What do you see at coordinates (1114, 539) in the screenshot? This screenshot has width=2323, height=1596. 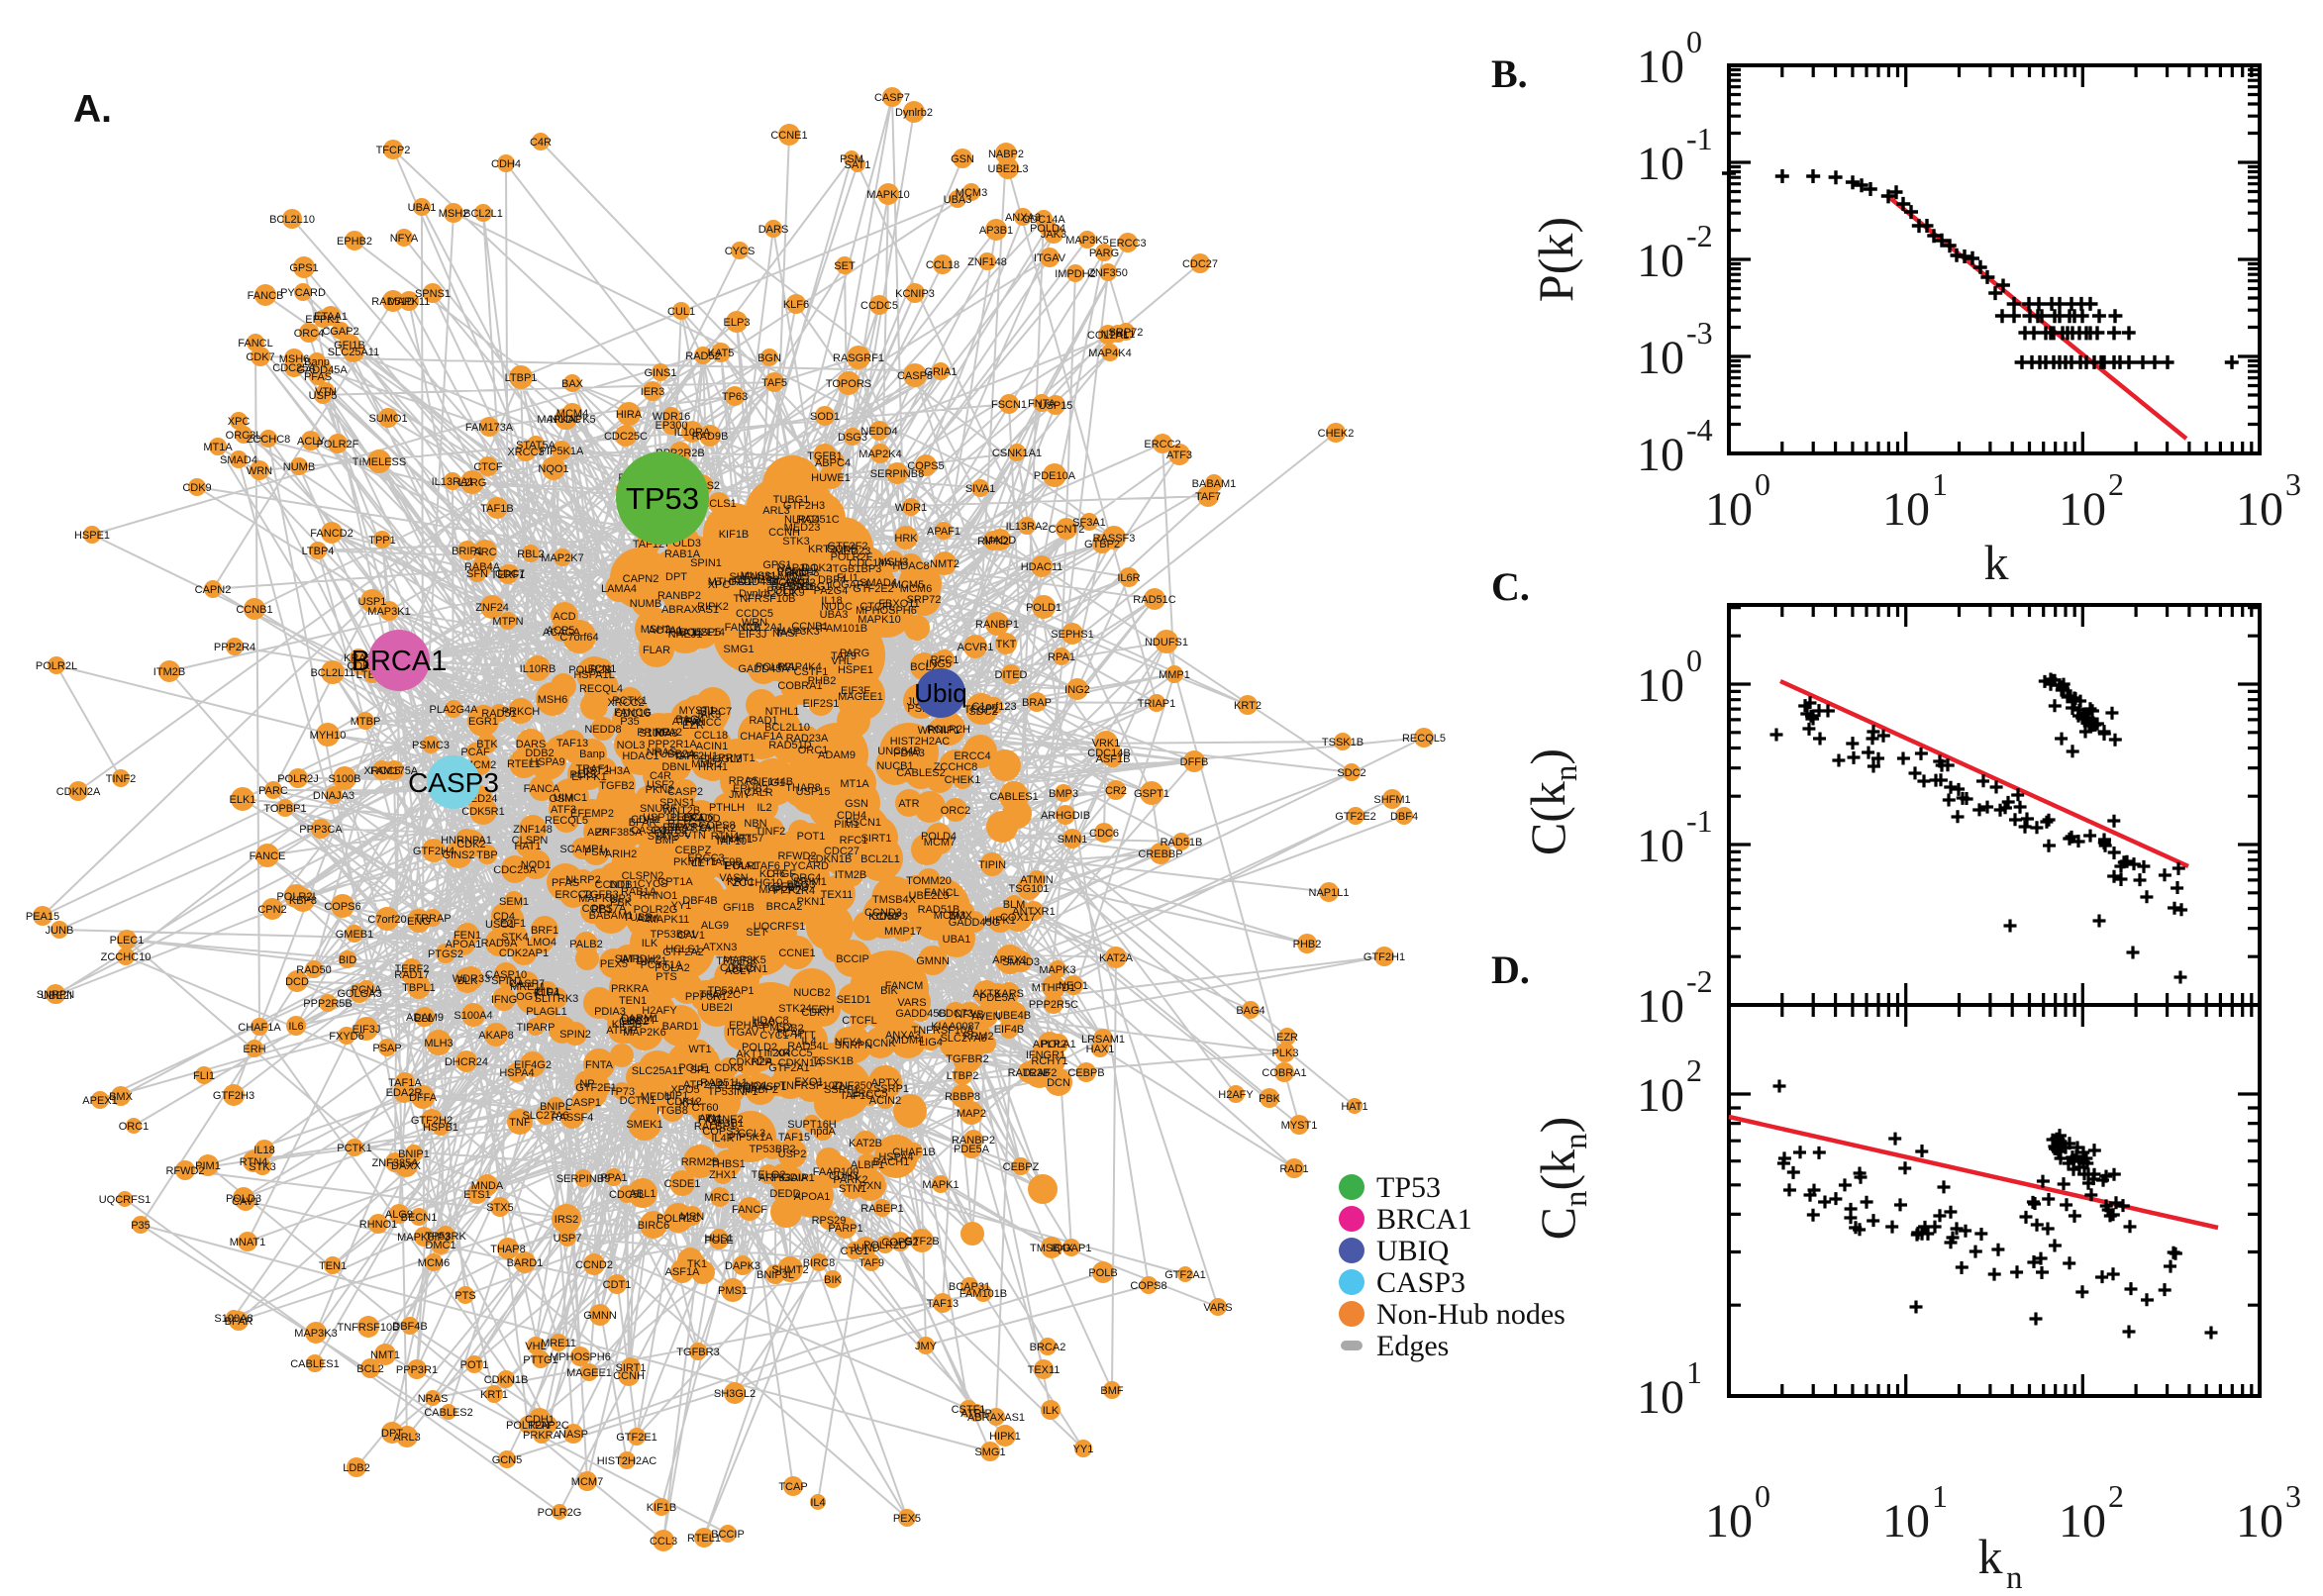 I see `svg-text: RASSF3` at bounding box center [1114, 539].